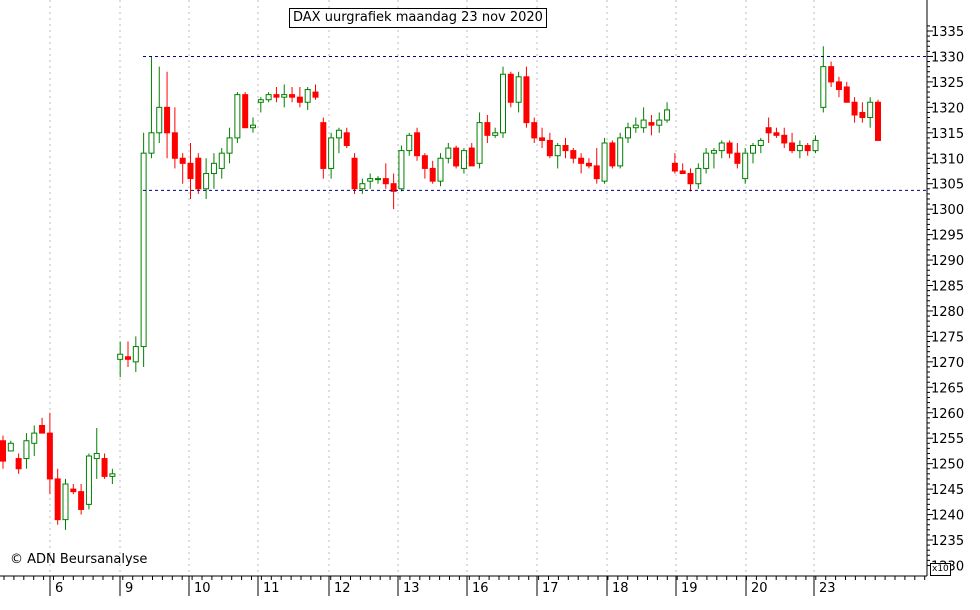  I want to click on y-tick-label: 1305, so click(947, 185).